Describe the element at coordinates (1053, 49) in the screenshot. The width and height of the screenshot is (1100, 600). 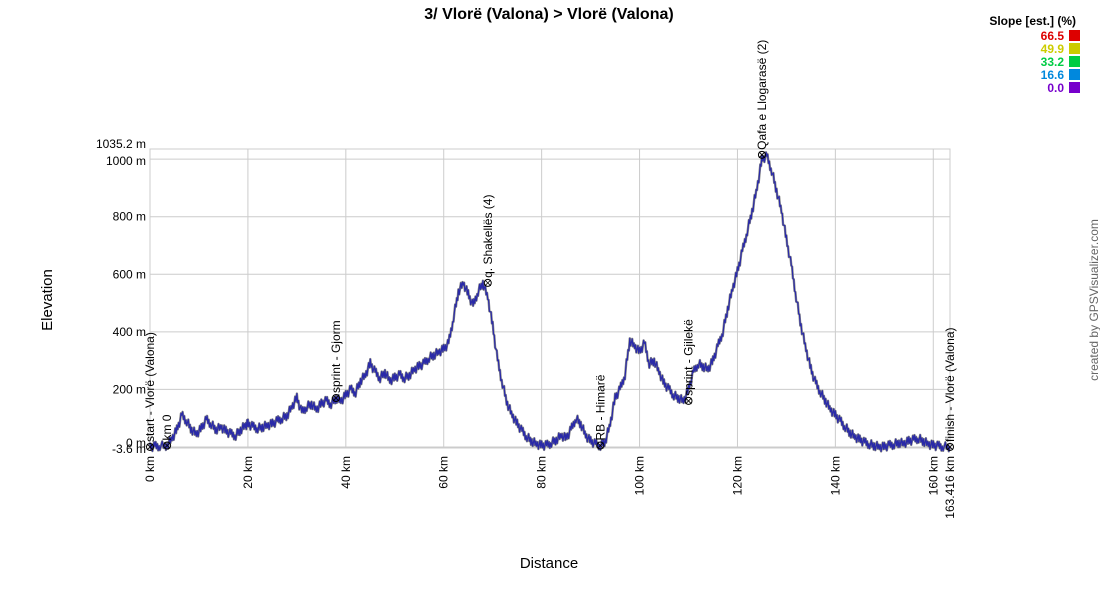
I see `legend-value: 49.9` at that location.